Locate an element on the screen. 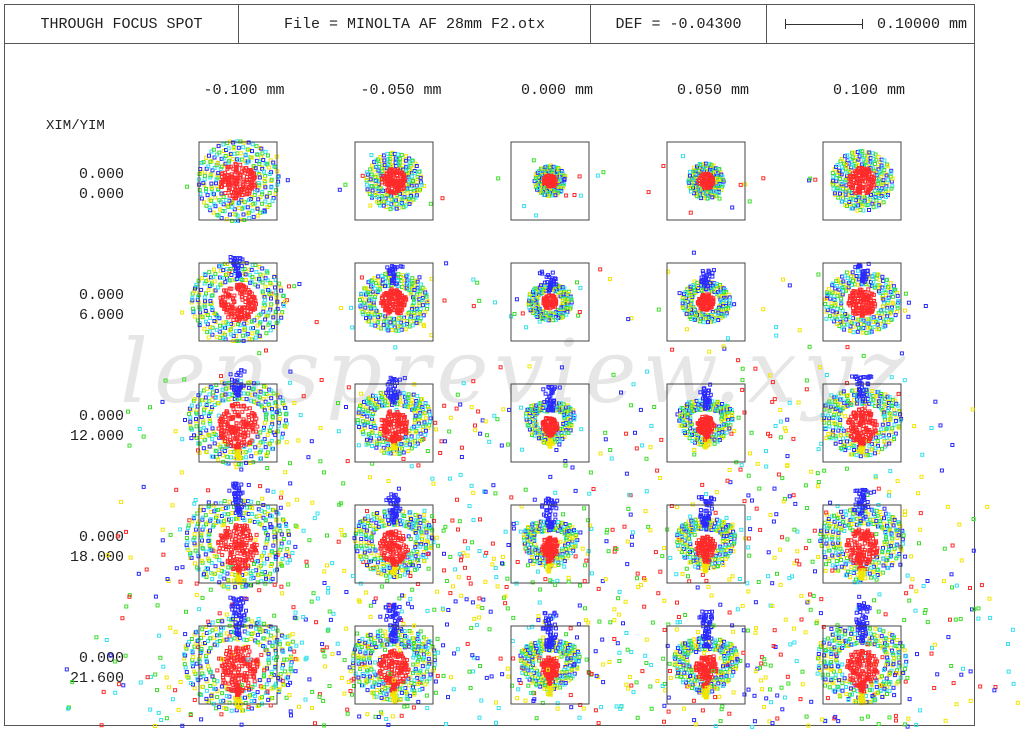 This screenshot has height=731, width=1024. spot-cell-r1-c3 is located at coordinates (551, 181).